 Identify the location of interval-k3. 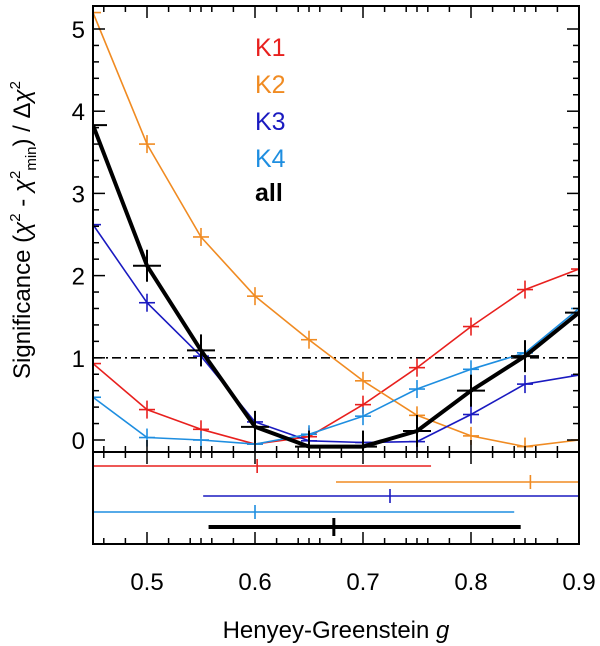
(391, 496).